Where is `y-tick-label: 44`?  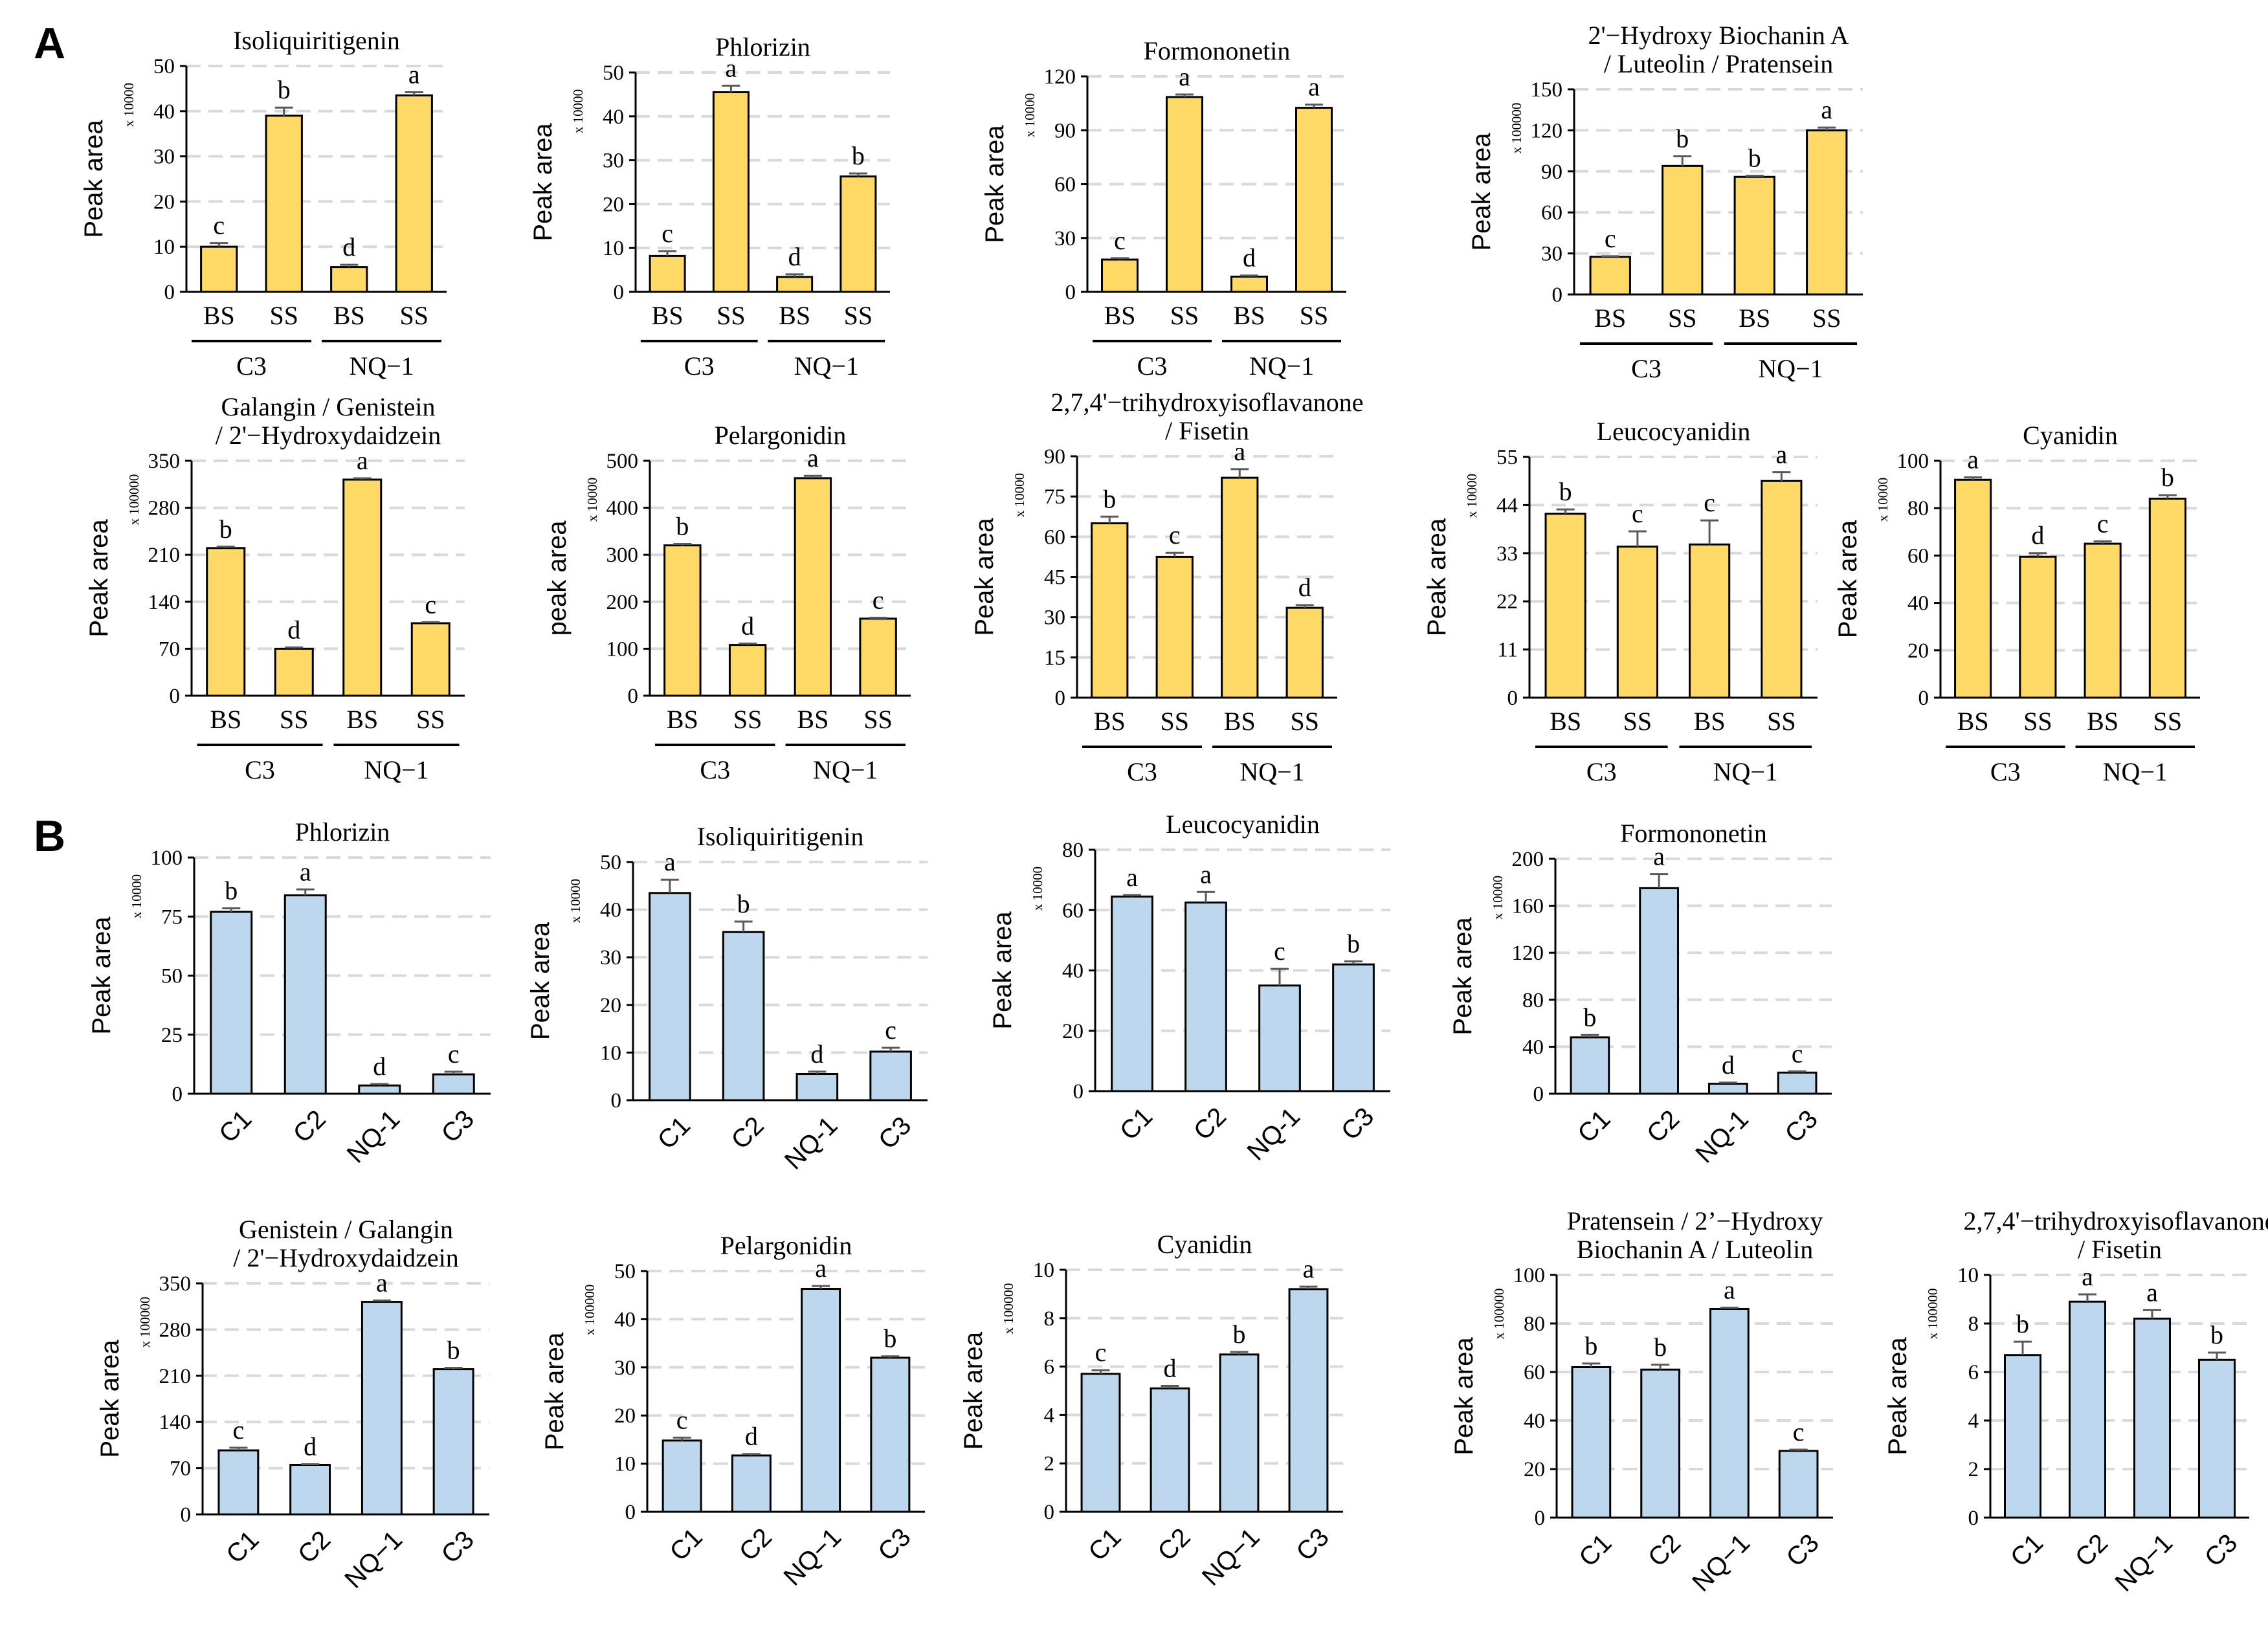 y-tick-label: 44 is located at coordinates (1507, 505).